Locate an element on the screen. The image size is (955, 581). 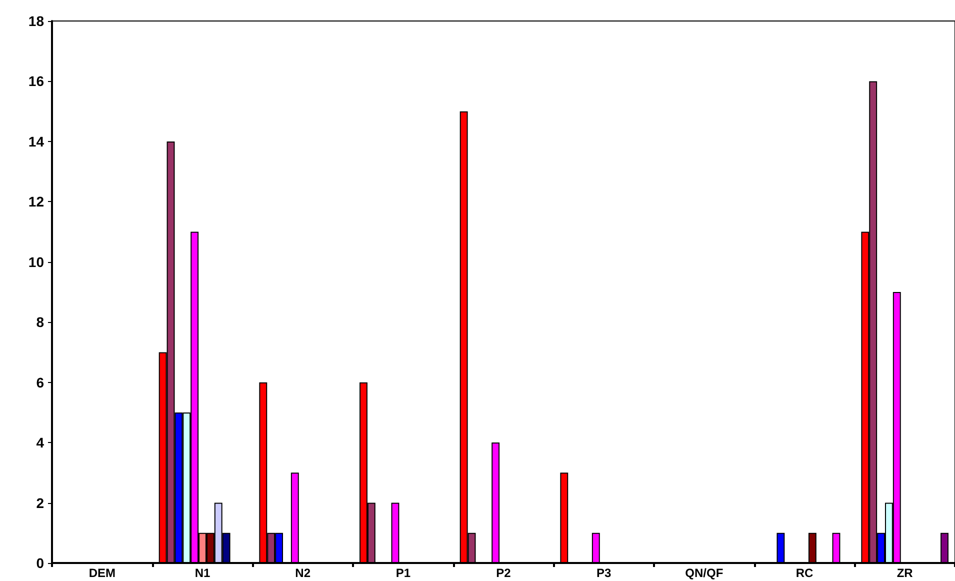
x-tick-label: P2 is located at coordinates (504, 573).